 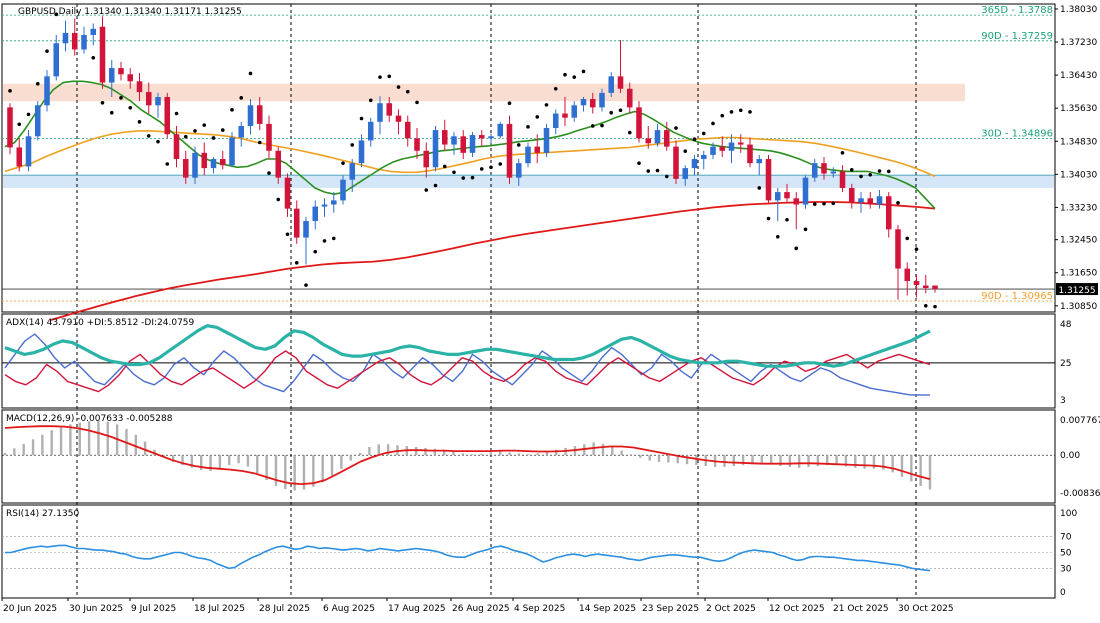 What do you see at coordinates (1078, 175) in the screenshot?
I see `y-tick-label: 1.34030` at bounding box center [1078, 175].